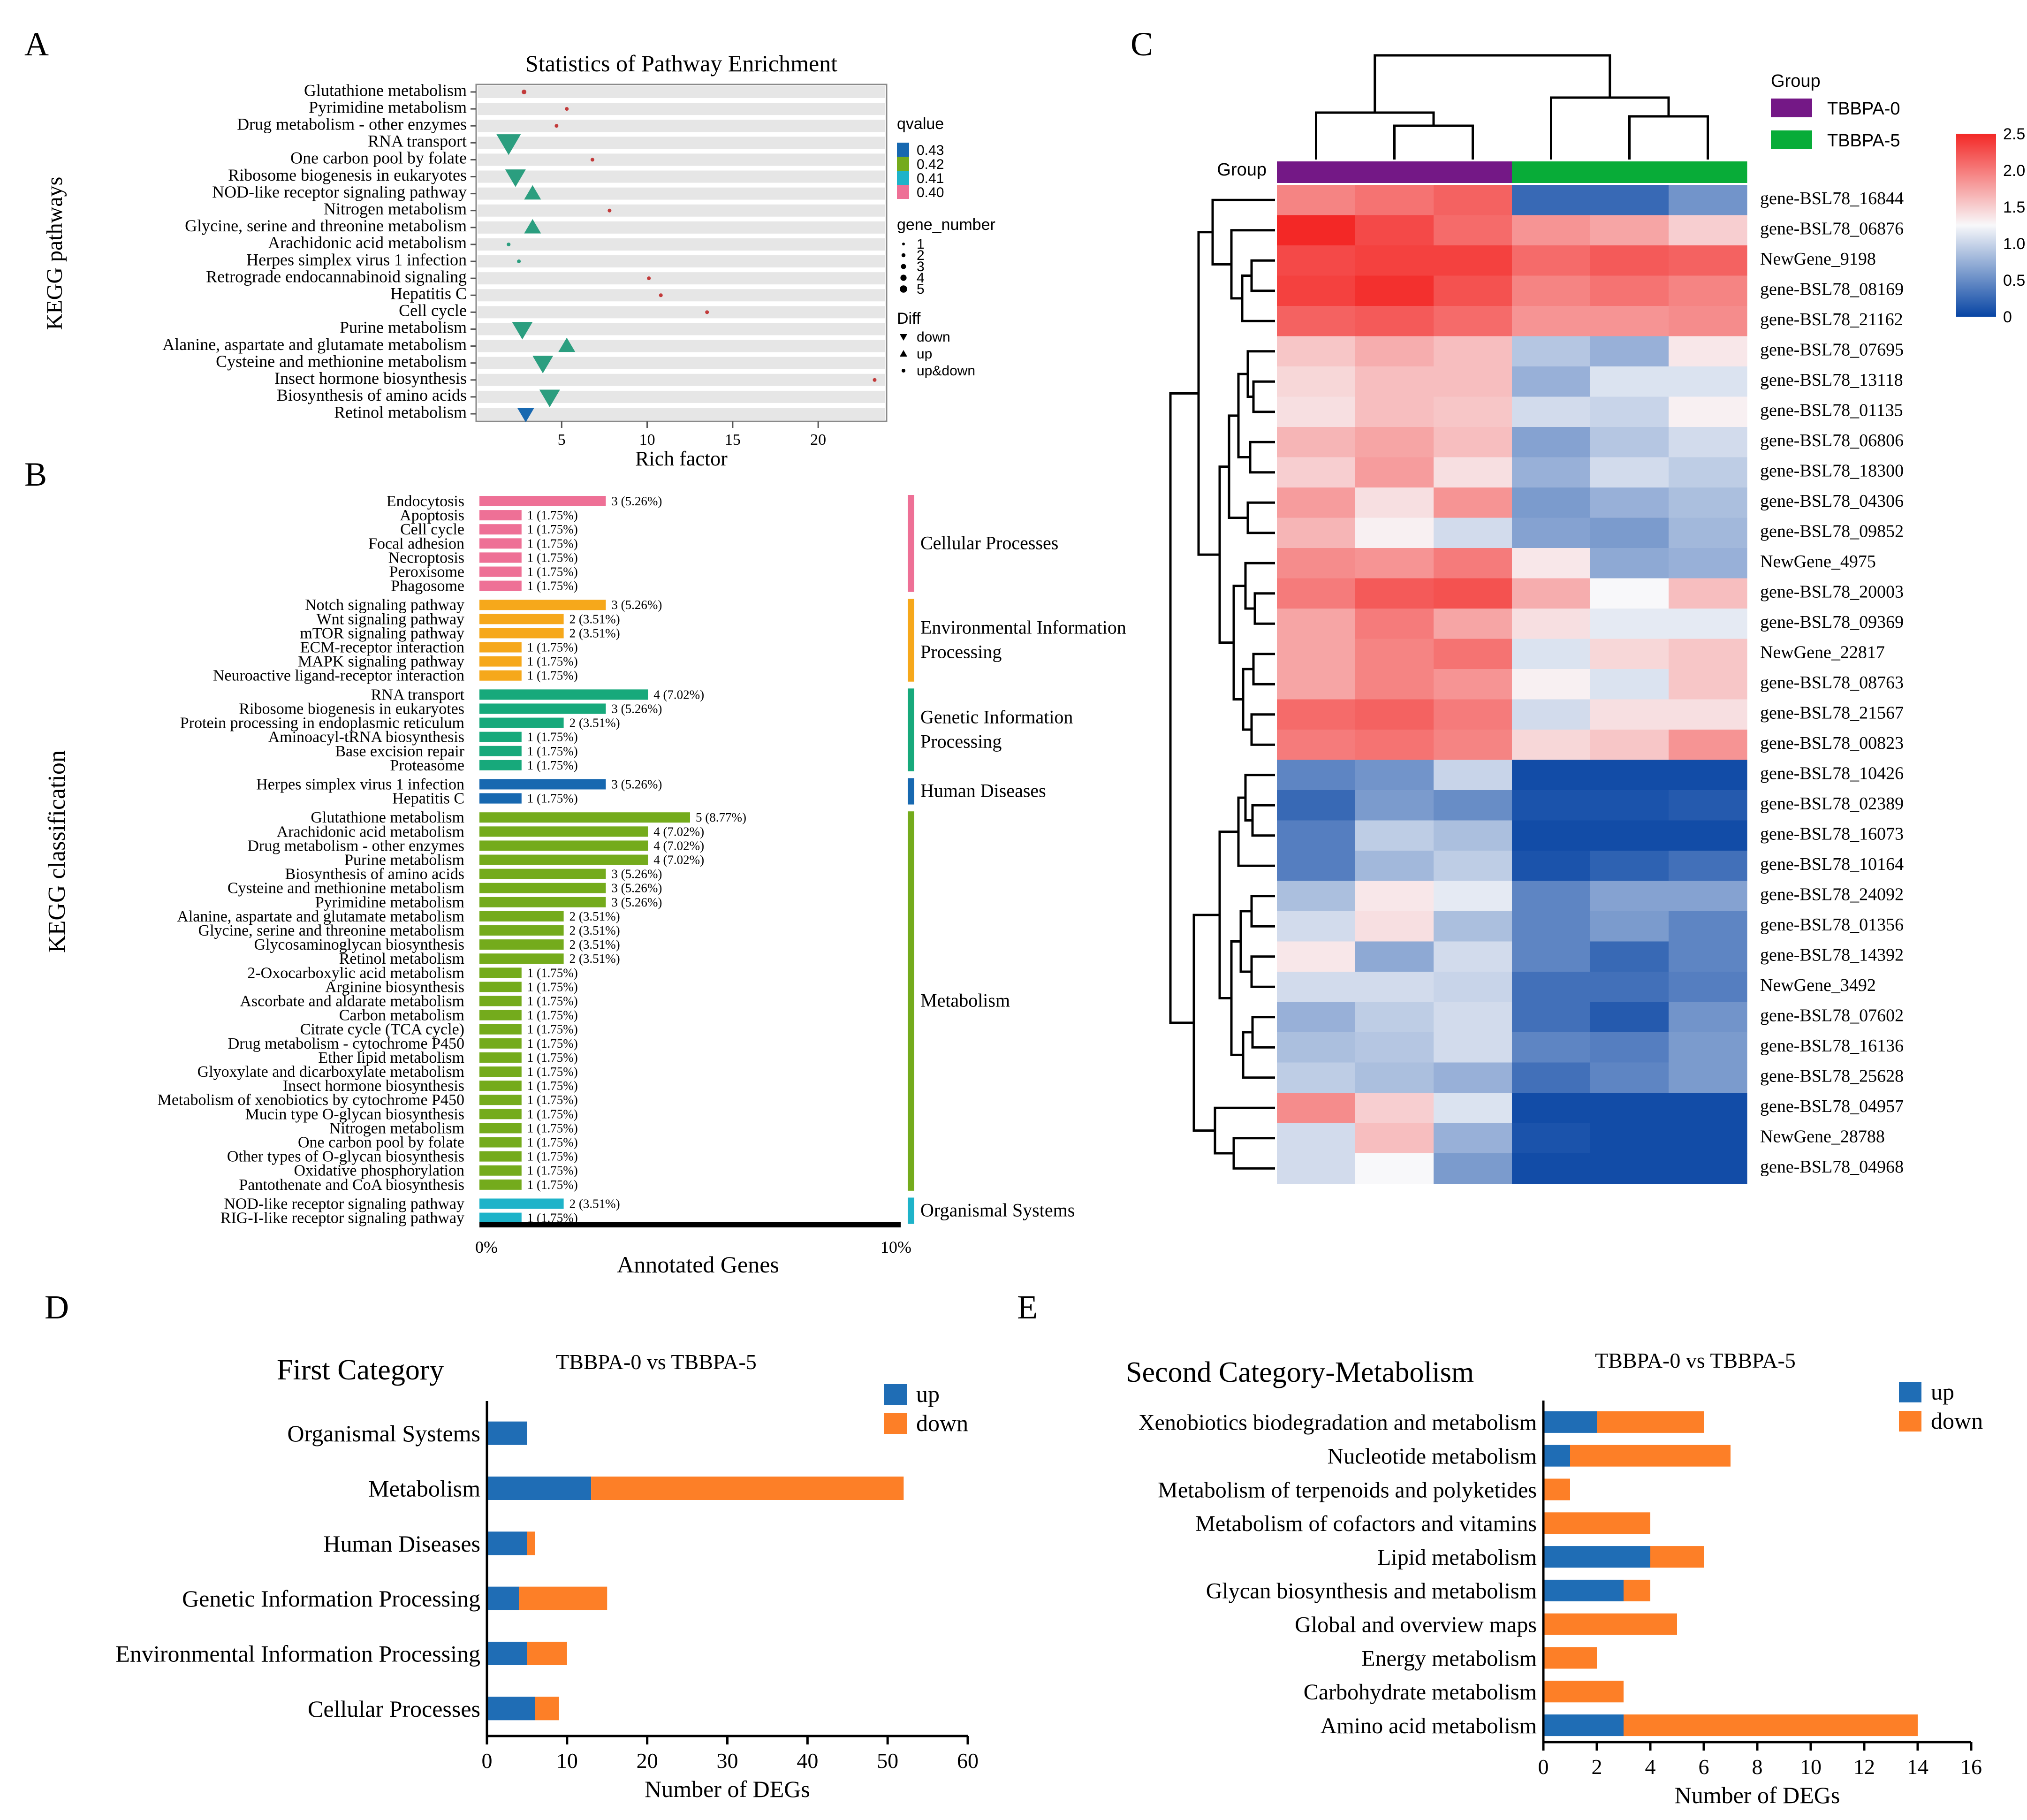 Image resolution: width=2027 pixels, height=1820 pixels. What do you see at coordinates (727, 1761) in the screenshot?
I see `tick-label: 30` at bounding box center [727, 1761].